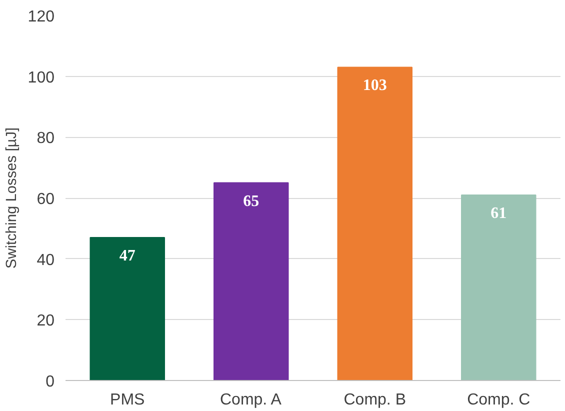 Image resolution: width=565 pixels, height=411 pixels. Describe the element at coordinates (50, 382) in the screenshot. I see `y-tick-label: 0` at that location.